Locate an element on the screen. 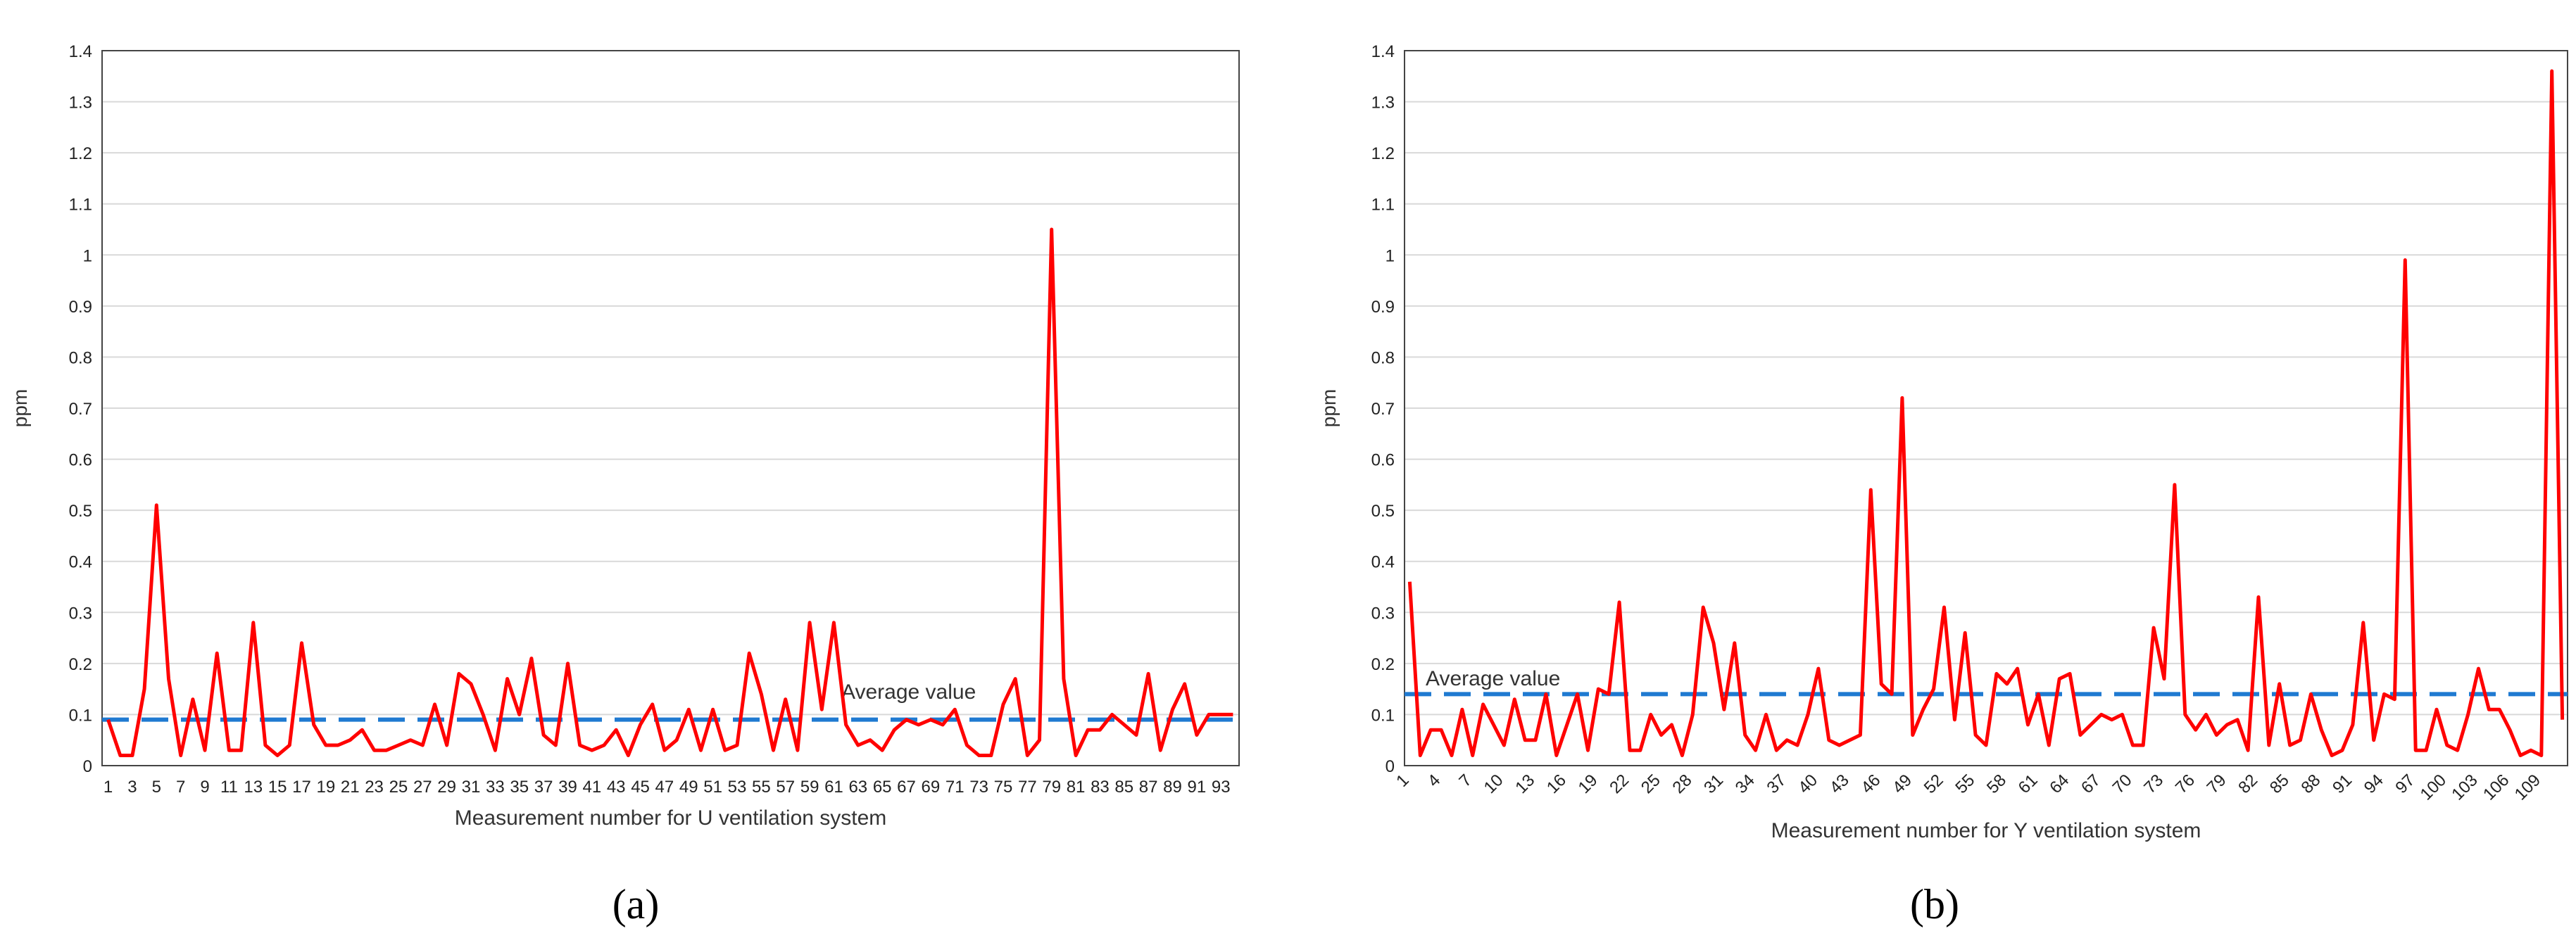 Image resolution: width=2576 pixels, height=950 pixels. x-tick-label: 103 is located at coordinates (2465, 787).